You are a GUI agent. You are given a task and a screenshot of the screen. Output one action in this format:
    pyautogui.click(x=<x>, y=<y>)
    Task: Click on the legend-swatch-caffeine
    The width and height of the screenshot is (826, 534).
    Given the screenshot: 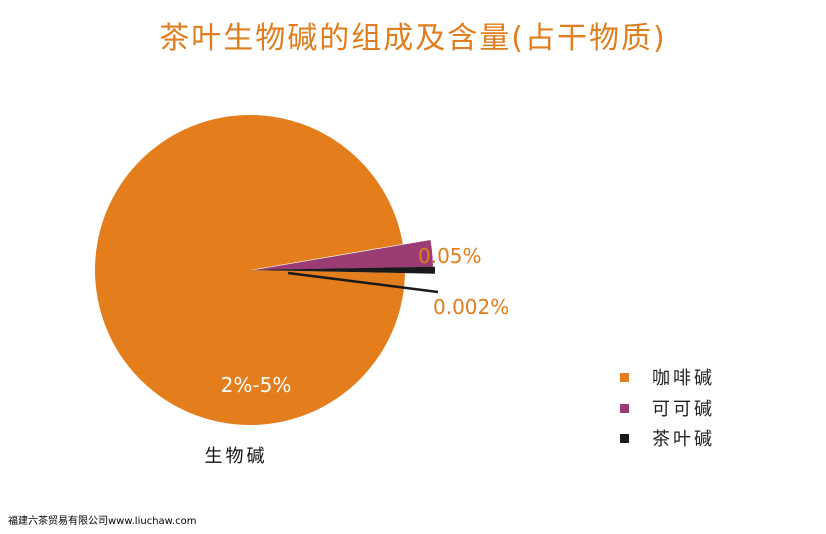 What is the action you would take?
    pyautogui.click(x=624, y=377)
    